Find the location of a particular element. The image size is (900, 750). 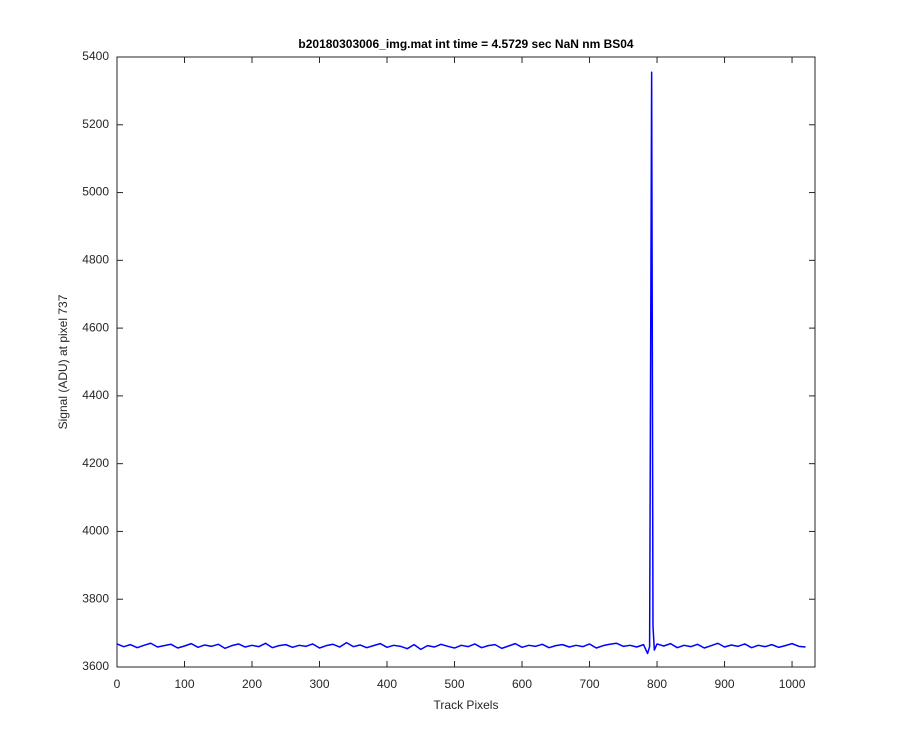

y-tick-label: 4800 is located at coordinates (95, 260).